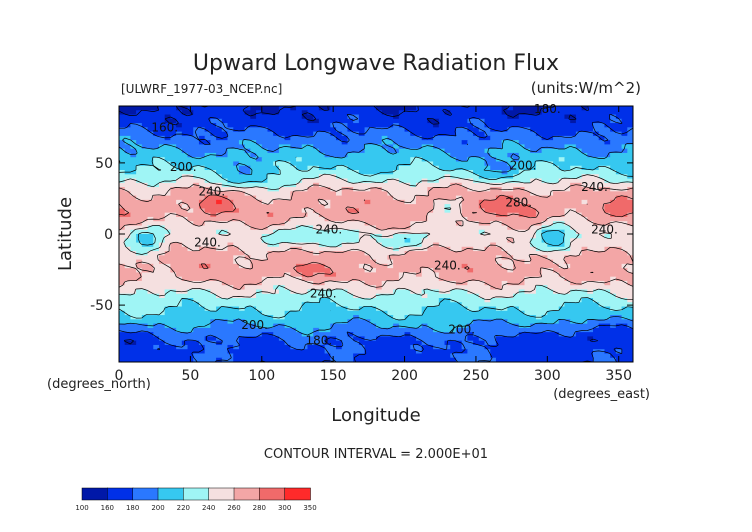 The width and height of the screenshot is (752, 532). What do you see at coordinates (201, 89) in the screenshot?
I see `dataset-label: [ULWRF_1977-03_NCEP.nc]` at bounding box center [201, 89].